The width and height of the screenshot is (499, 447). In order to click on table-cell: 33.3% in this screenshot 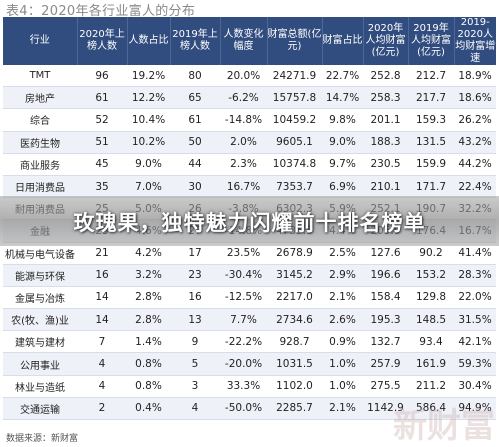, I will do `click(243, 386)`.